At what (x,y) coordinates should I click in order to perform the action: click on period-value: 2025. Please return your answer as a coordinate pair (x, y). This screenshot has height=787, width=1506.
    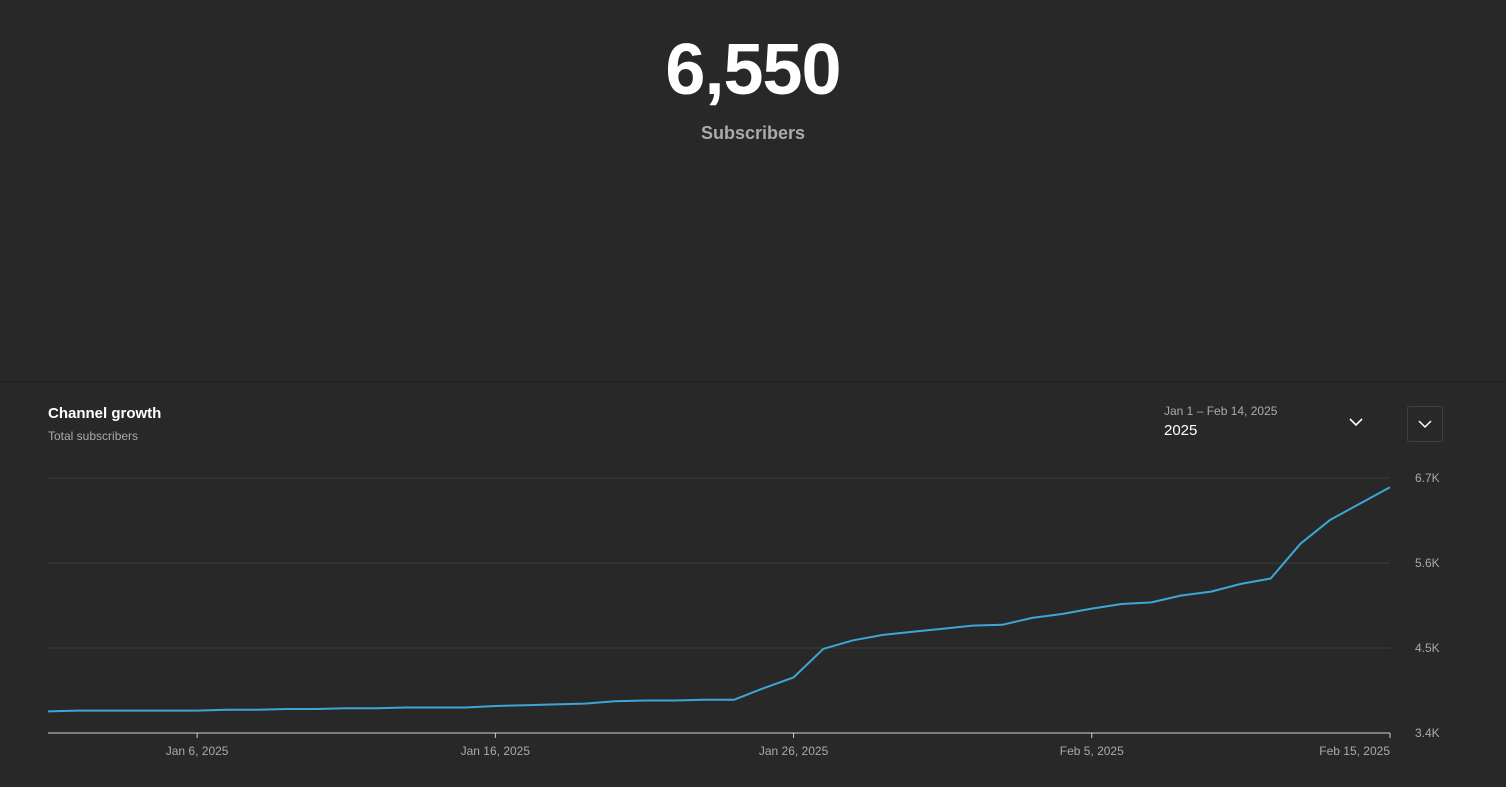
    Looking at the image, I should click on (1181, 430).